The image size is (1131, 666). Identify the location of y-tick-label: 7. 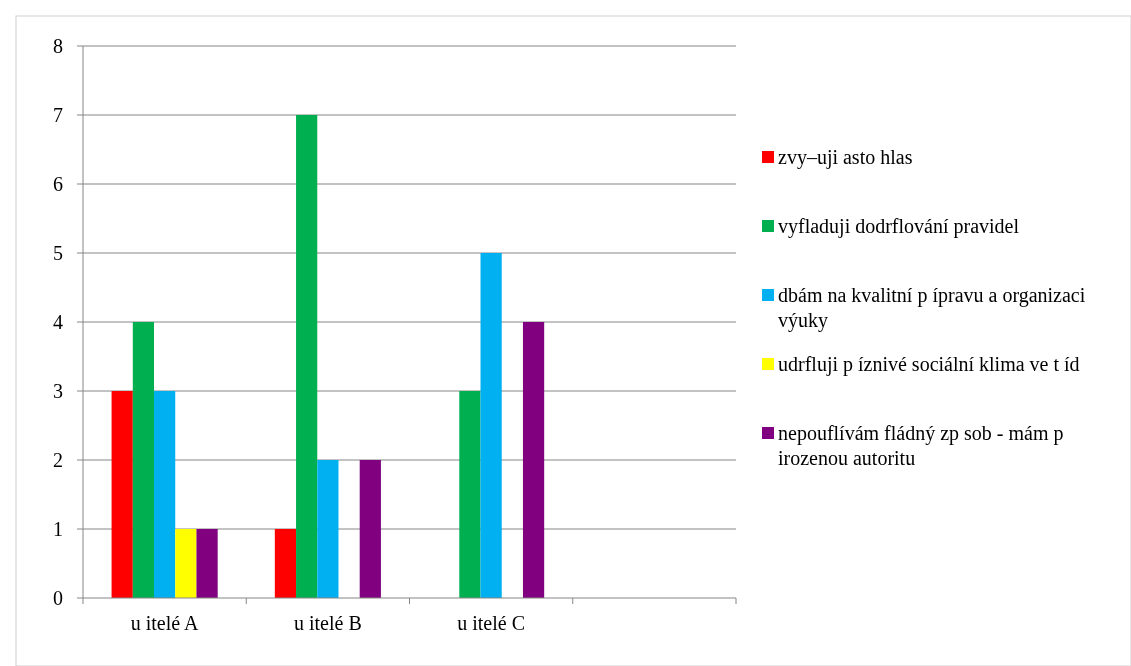
(58, 115).